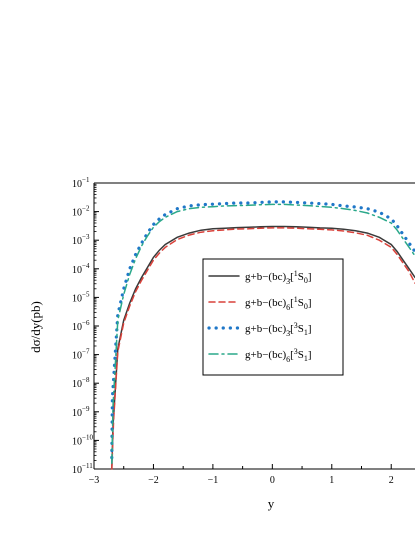  Describe the element at coordinates (213, 480) in the screenshot. I see `x-tick-label: −1` at that location.